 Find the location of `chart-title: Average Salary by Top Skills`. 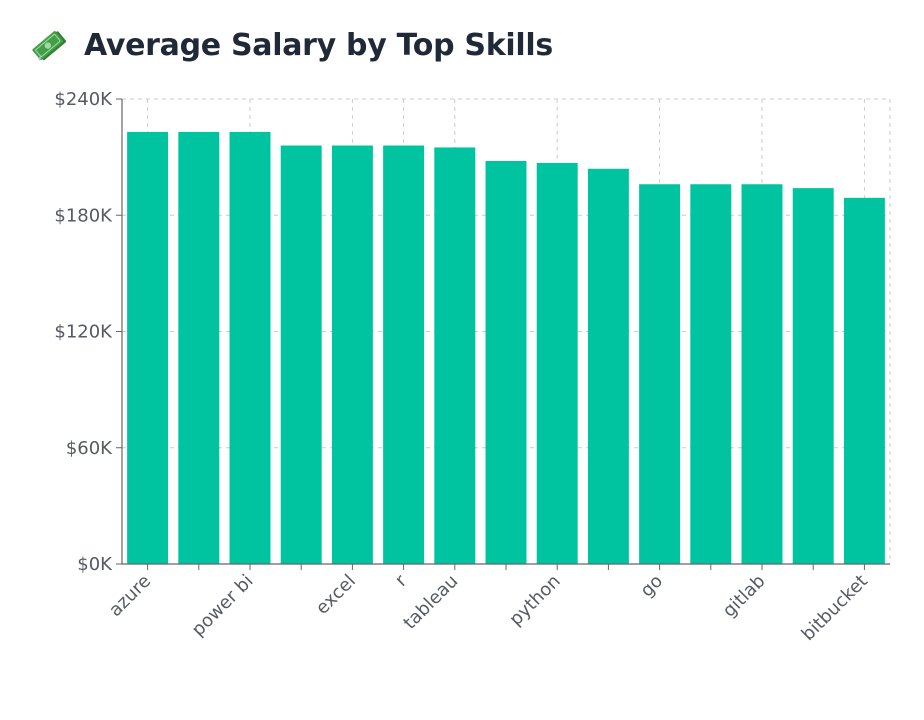

chart-title: Average Salary by Top Skills is located at coordinates (318, 45).